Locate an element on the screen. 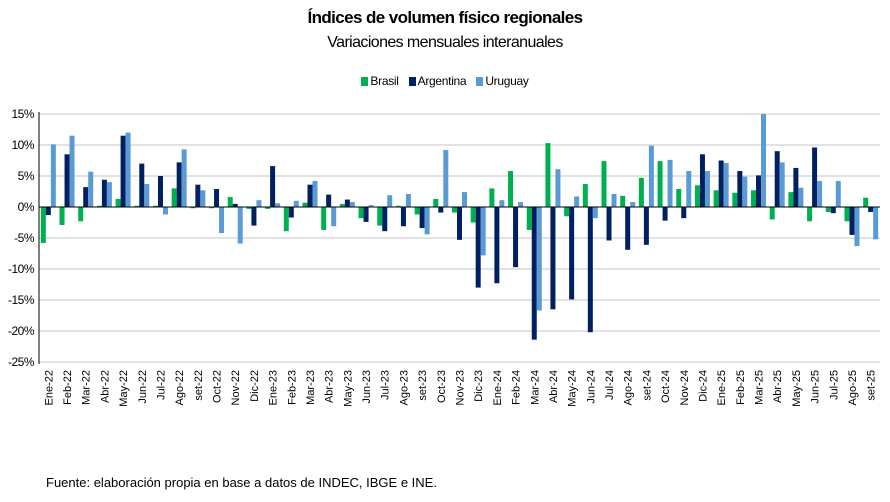 This screenshot has width=890, height=502. x-tick-label: Dic-22 is located at coordinates (255, 386).